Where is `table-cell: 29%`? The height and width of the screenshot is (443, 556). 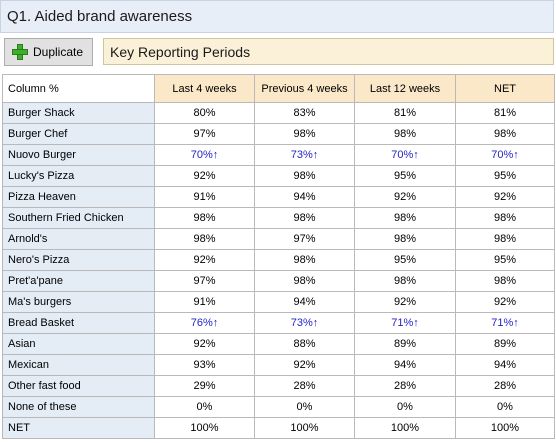
table-cell: 29% is located at coordinates (204, 386).